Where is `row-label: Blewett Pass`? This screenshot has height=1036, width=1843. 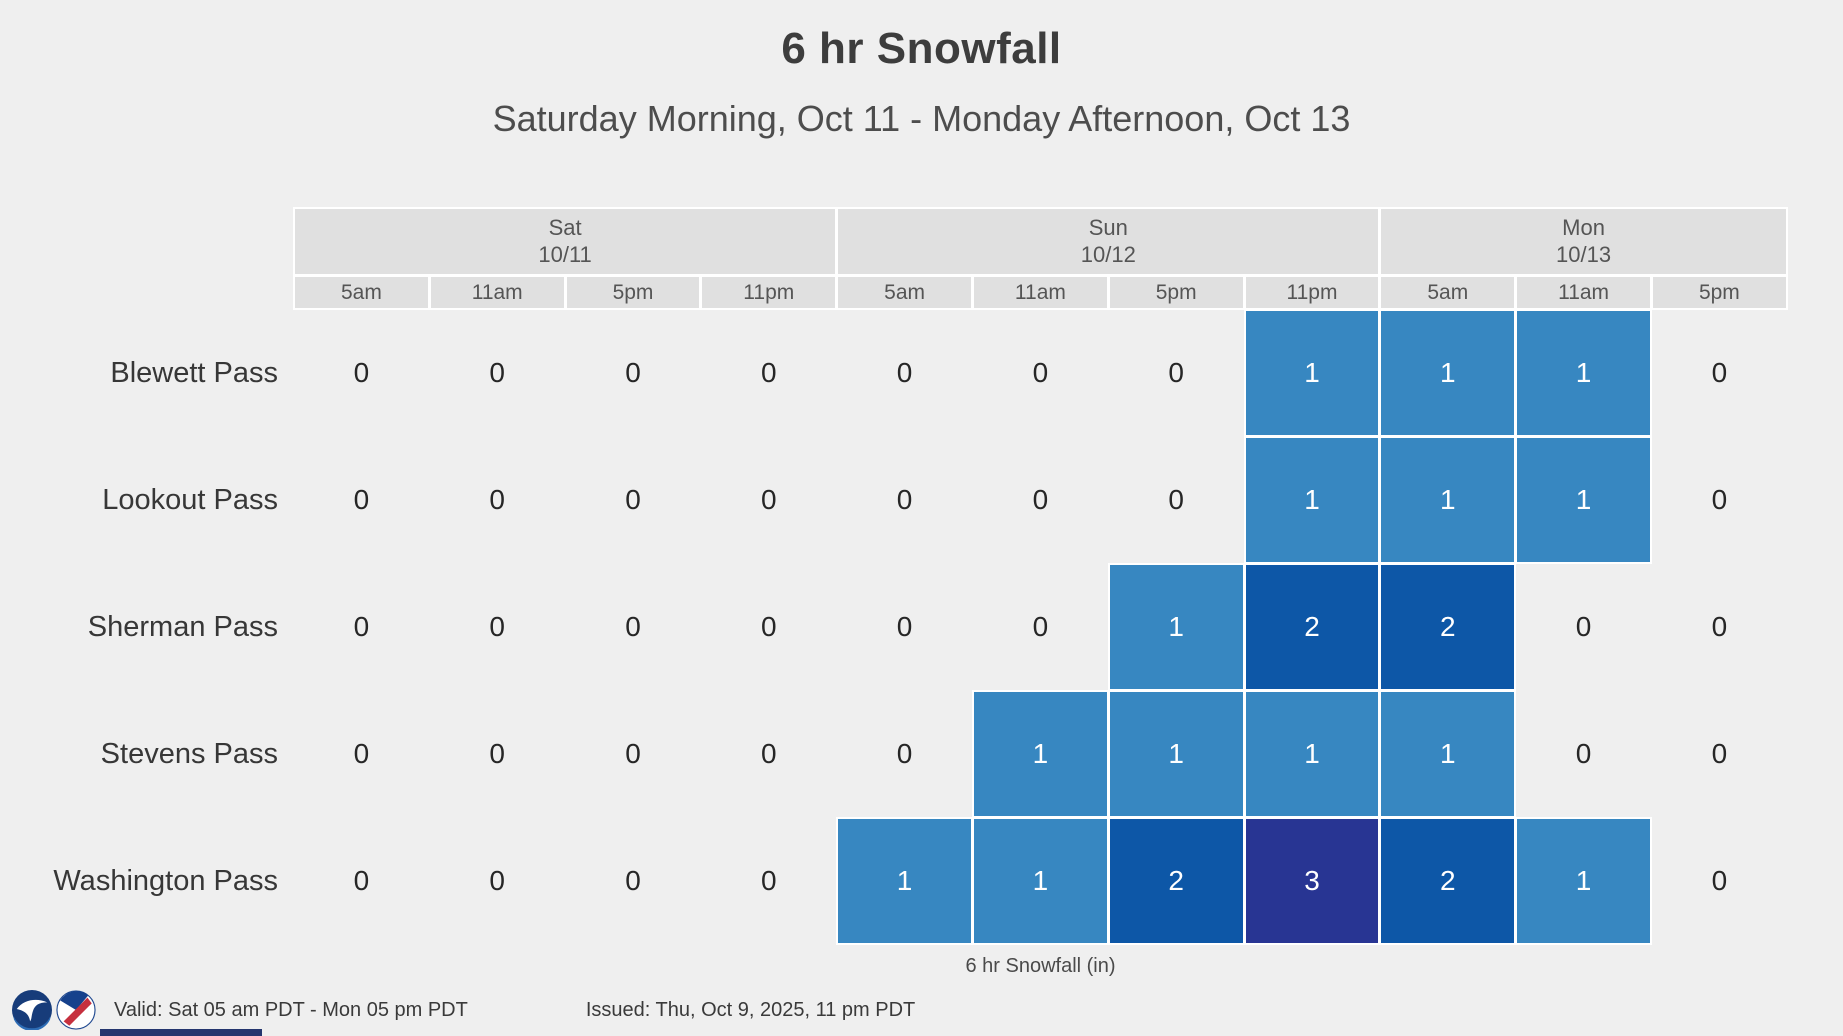 row-label: Blewett Pass is located at coordinates (194, 372).